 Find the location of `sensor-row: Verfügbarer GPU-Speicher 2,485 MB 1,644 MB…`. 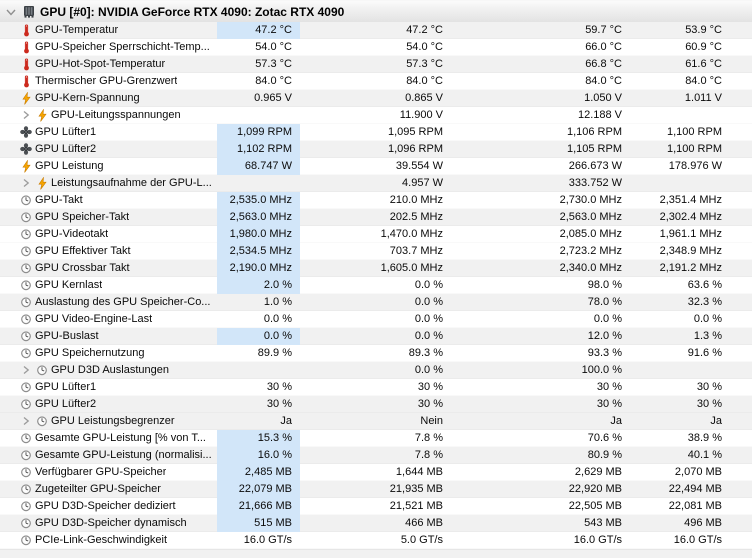

sensor-row: Verfügbarer GPU-Speicher 2,485 MB 1,644 MB… is located at coordinates (376, 472).